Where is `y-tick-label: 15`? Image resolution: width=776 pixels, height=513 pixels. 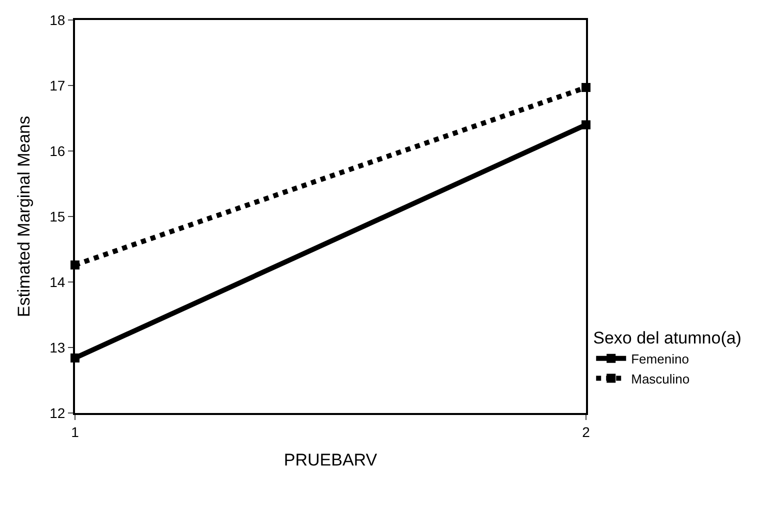 y-tick-label: 15 is located at coordinates (58, 216).